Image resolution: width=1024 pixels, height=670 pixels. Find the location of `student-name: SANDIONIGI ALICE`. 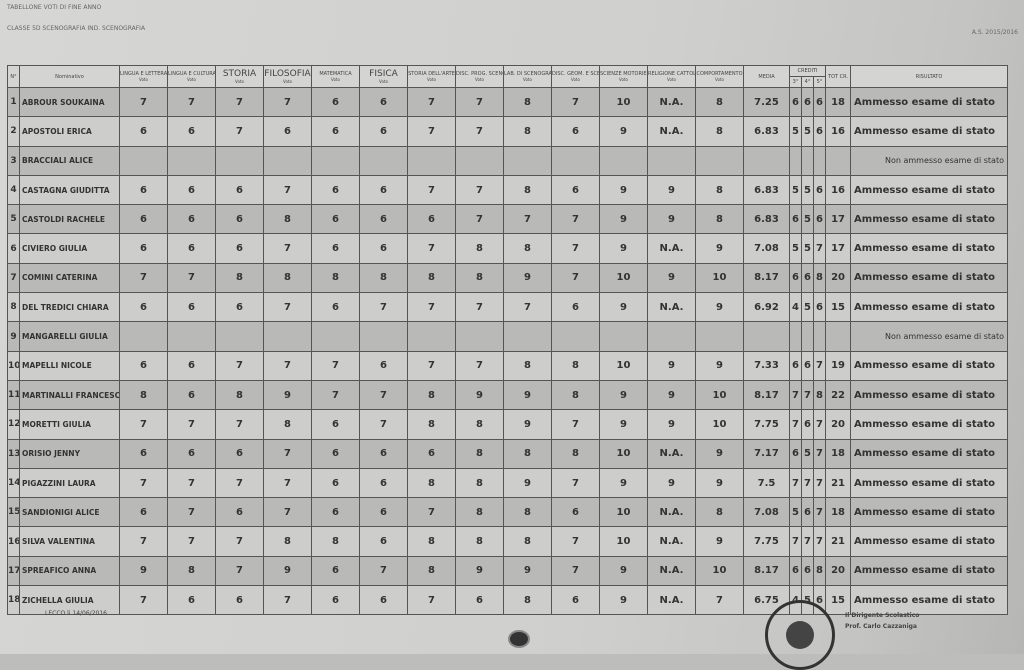

student-name: SANDIONIGI ALICE is located at coordinates (69, 512).